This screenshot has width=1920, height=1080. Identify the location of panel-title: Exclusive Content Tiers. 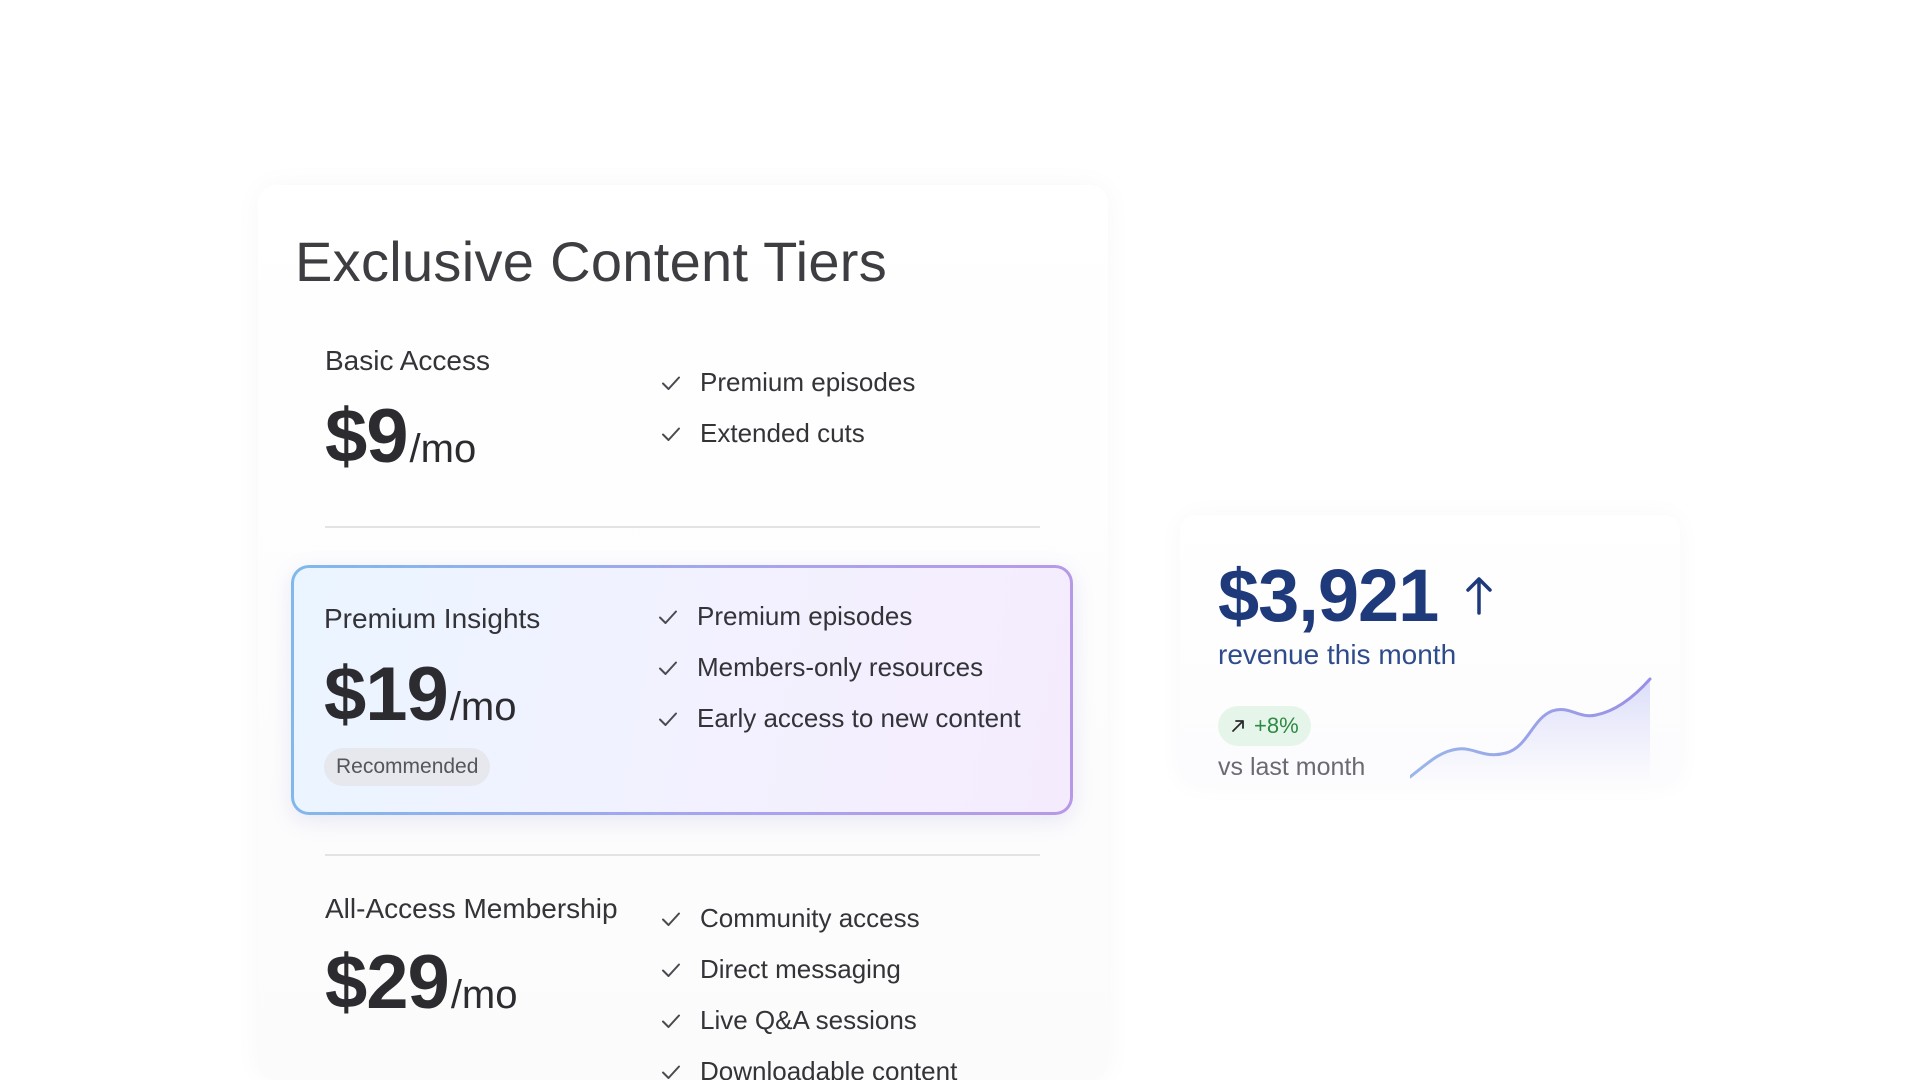
(591, 261).